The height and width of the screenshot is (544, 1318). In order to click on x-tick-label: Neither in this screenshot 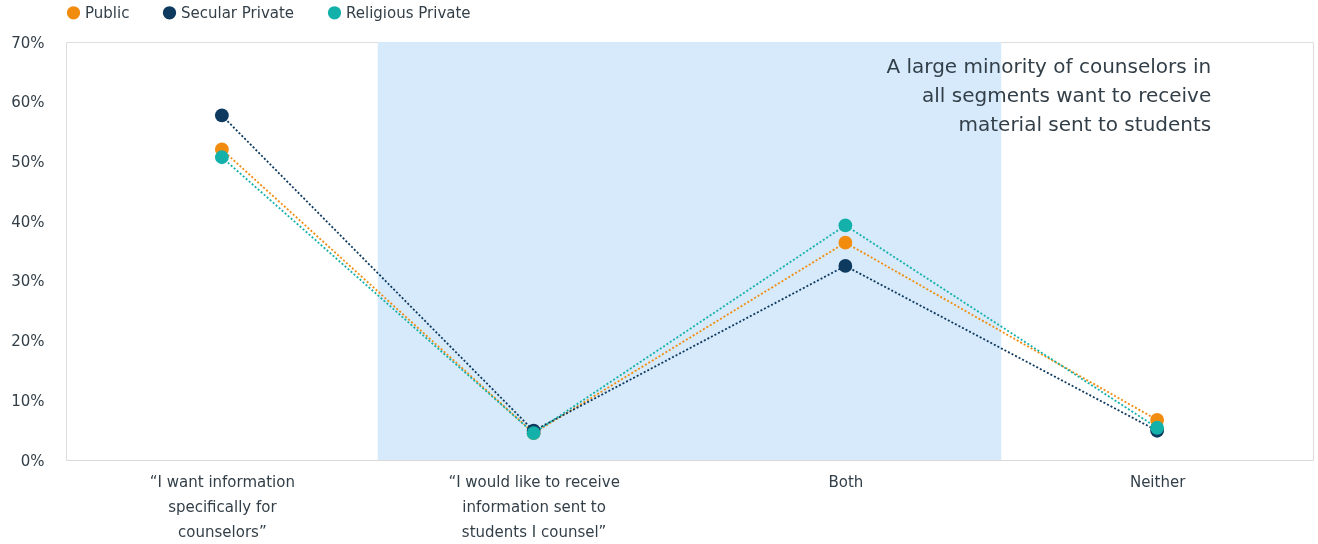, I will do `click(1158, 481)`.